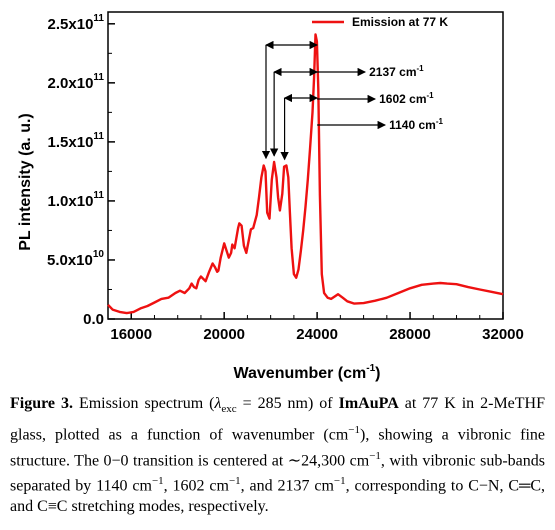  What do you see at coordinates (410, 334) in the screenshot?
I see `x-tick-label: 28000` at bounding box center [410, 334].